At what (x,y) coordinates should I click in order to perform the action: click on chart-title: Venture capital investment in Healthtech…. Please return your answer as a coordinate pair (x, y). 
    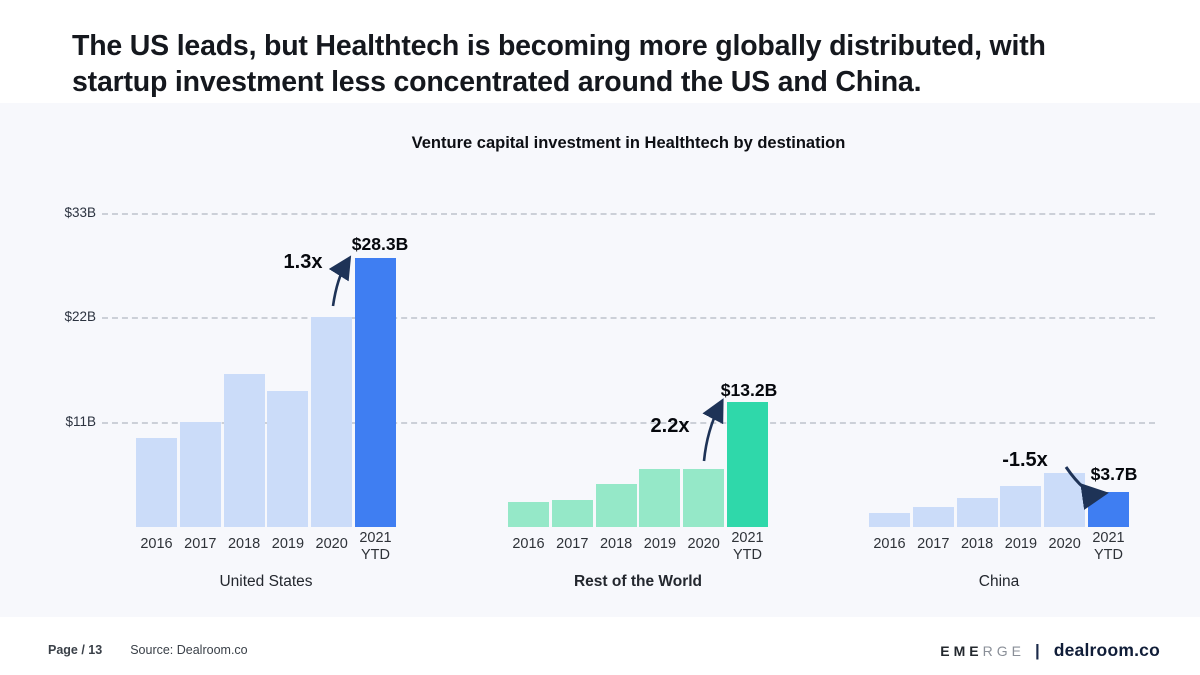
    Looking at the image, I should click on (628, 143).